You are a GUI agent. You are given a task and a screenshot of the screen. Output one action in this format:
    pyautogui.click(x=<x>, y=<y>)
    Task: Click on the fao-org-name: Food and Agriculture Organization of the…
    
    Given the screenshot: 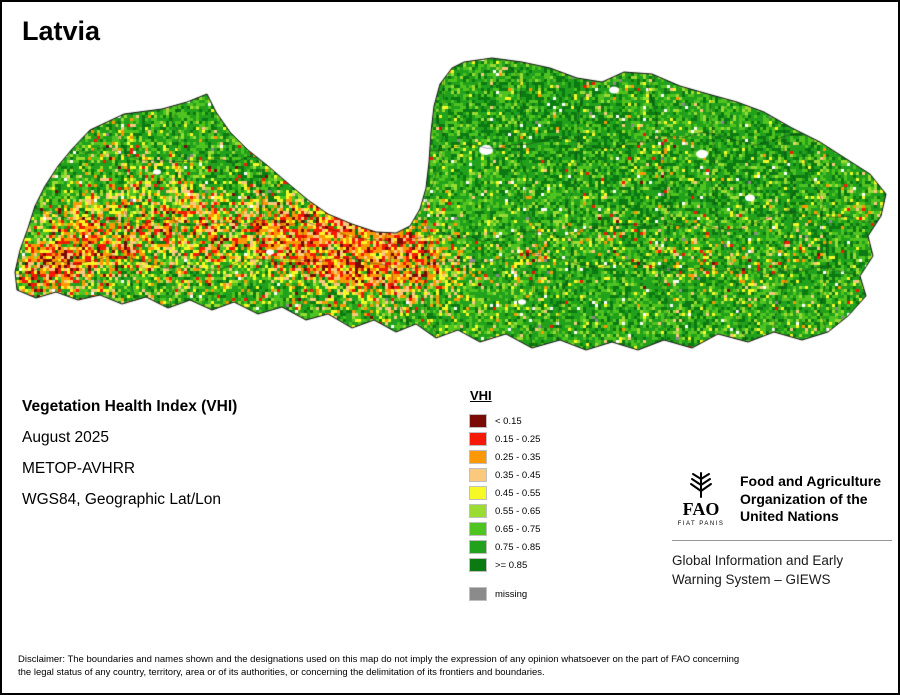 What is the action you would take?
    pyautogui.click(x=810, y=498)
    